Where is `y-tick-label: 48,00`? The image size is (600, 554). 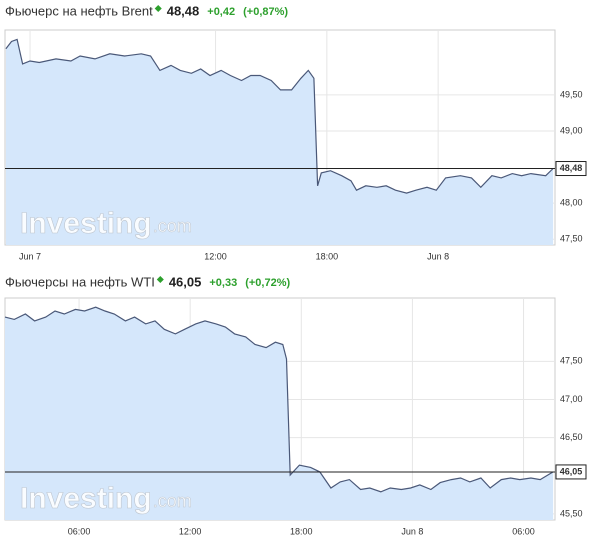 y-tick-label: 48,00 is located at coordinates (571, 203).